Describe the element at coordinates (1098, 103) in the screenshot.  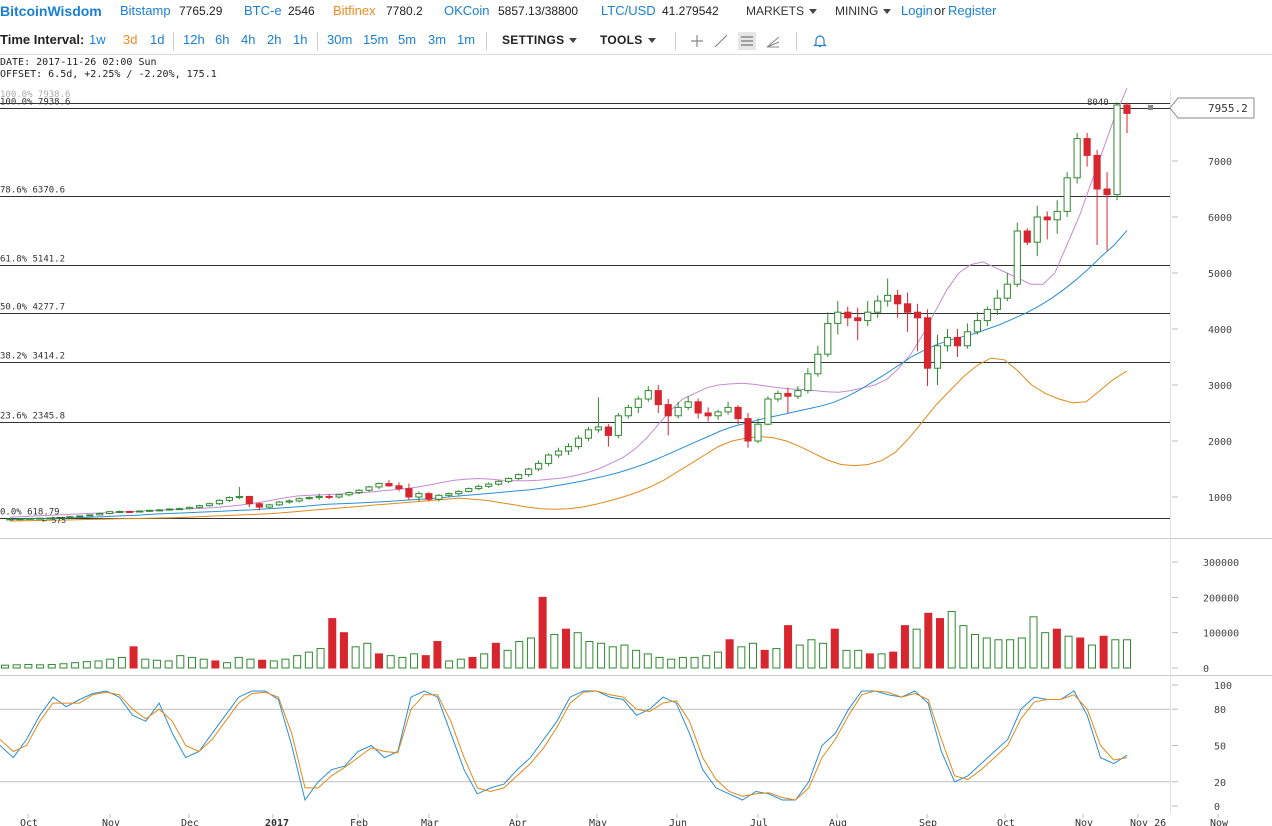
I see `peak-label: 8040` at that location.